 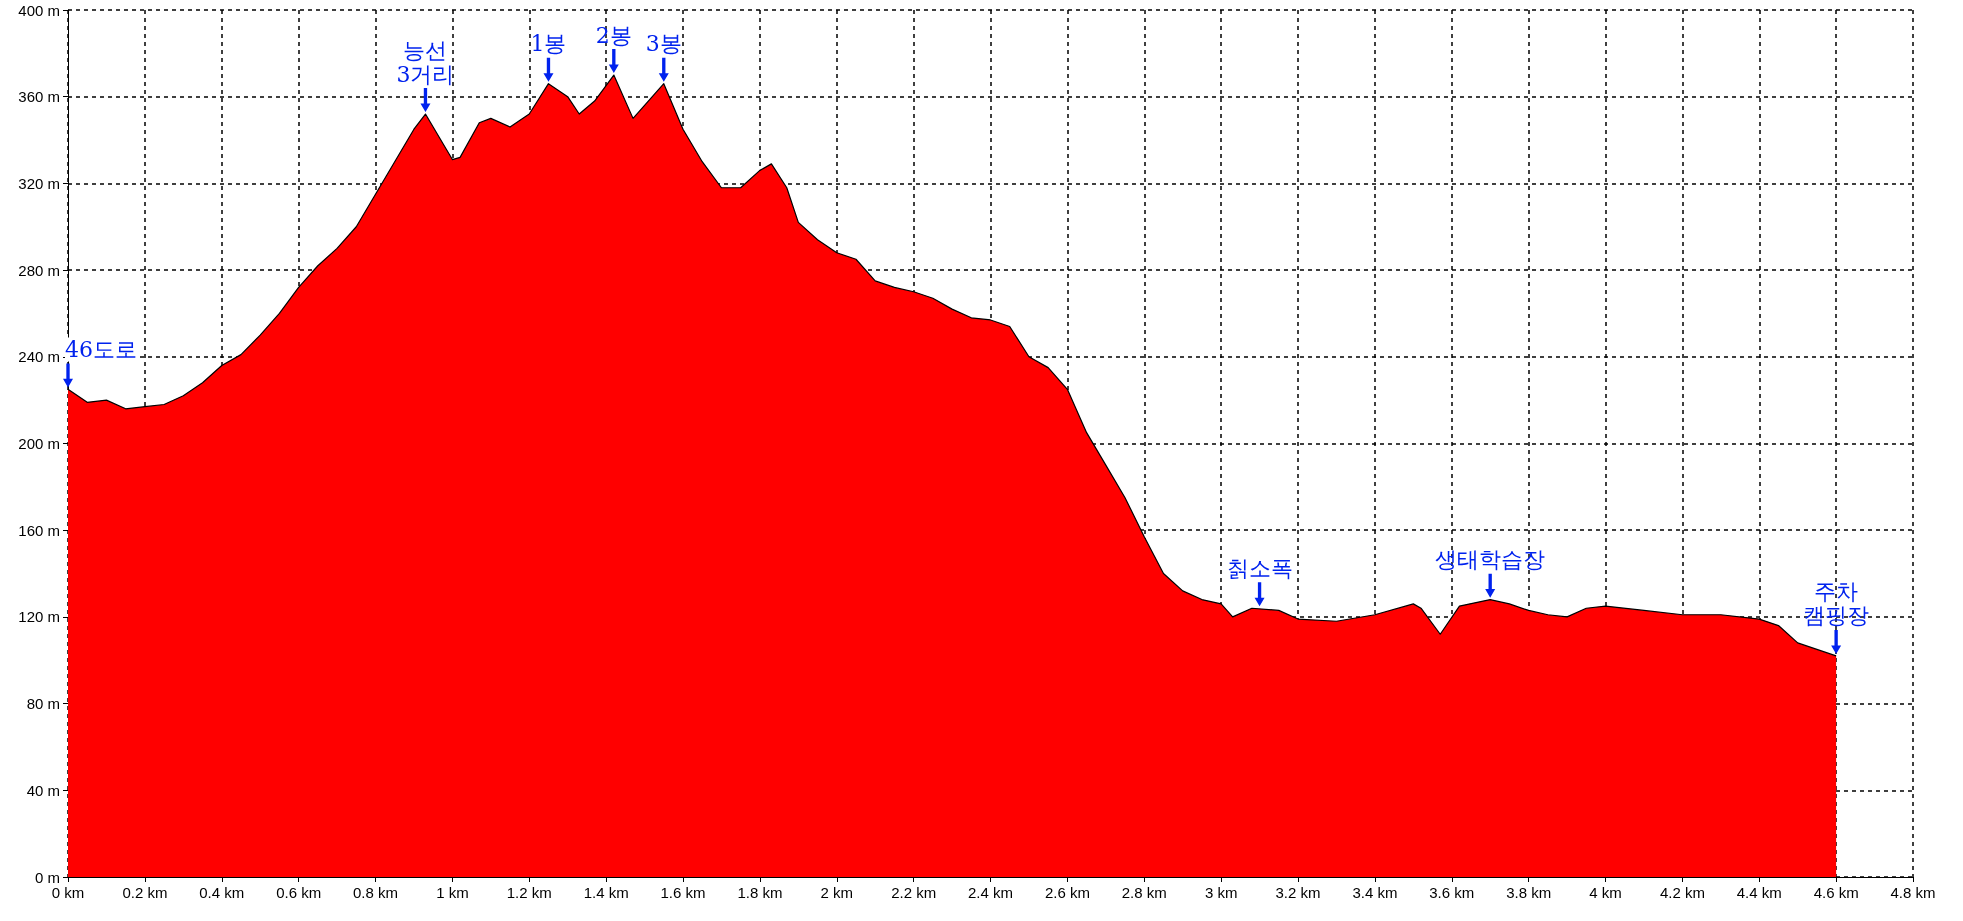 I want to click on x-tick-label: 3.2 km, so click(x=1298, y=892).